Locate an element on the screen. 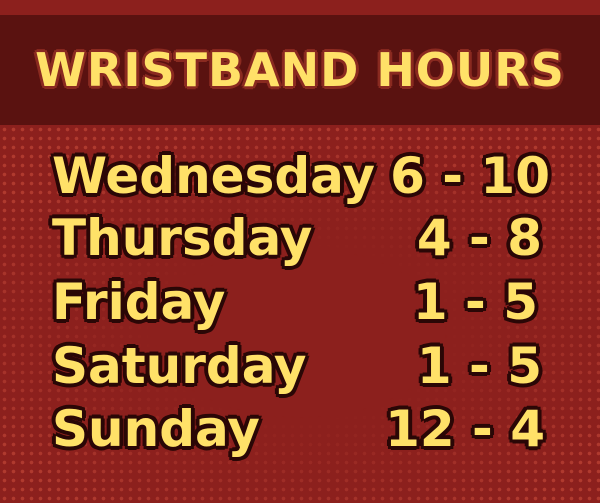 The height and width of the screenshot is (503, 600). page-title: WRISTBAND HOURS is located at coordinates (300, 70).